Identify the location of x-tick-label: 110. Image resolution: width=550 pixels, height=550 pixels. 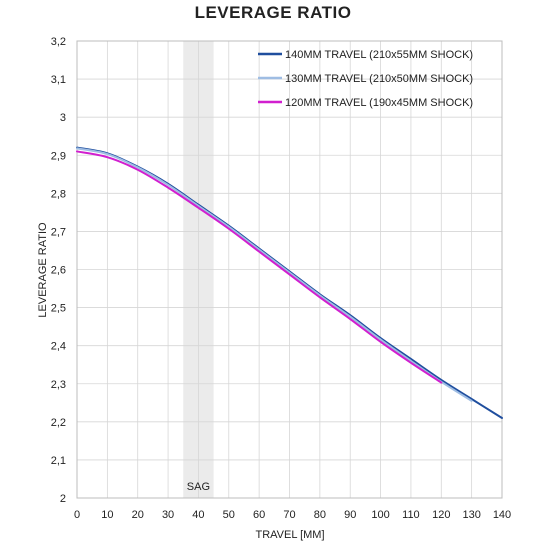
(411, 515).